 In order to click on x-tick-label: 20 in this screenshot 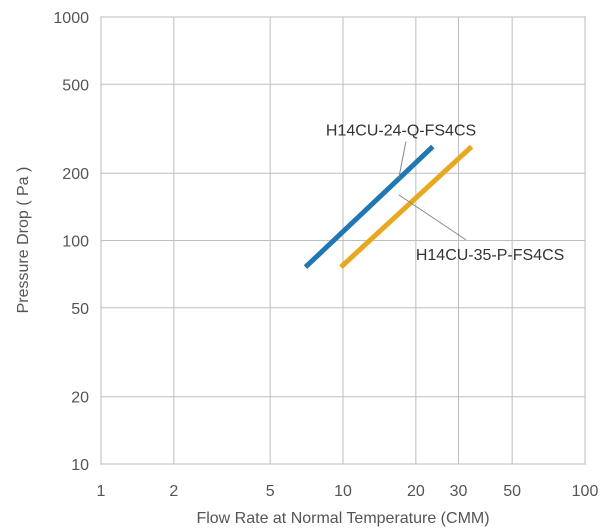, I will do `click(416, 491)`.